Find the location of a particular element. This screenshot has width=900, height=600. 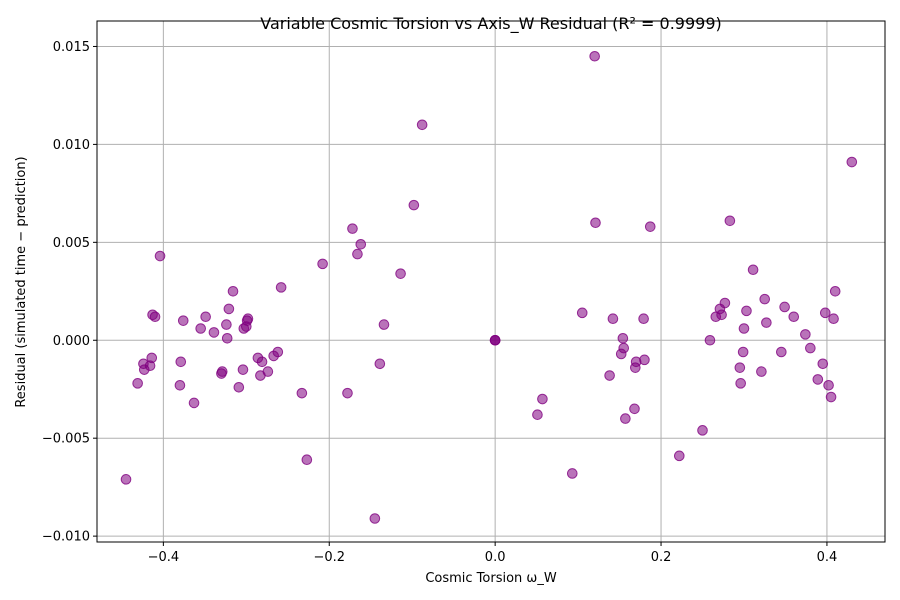

x-tick-label: 0.0 is located at coordinates (495, 557).